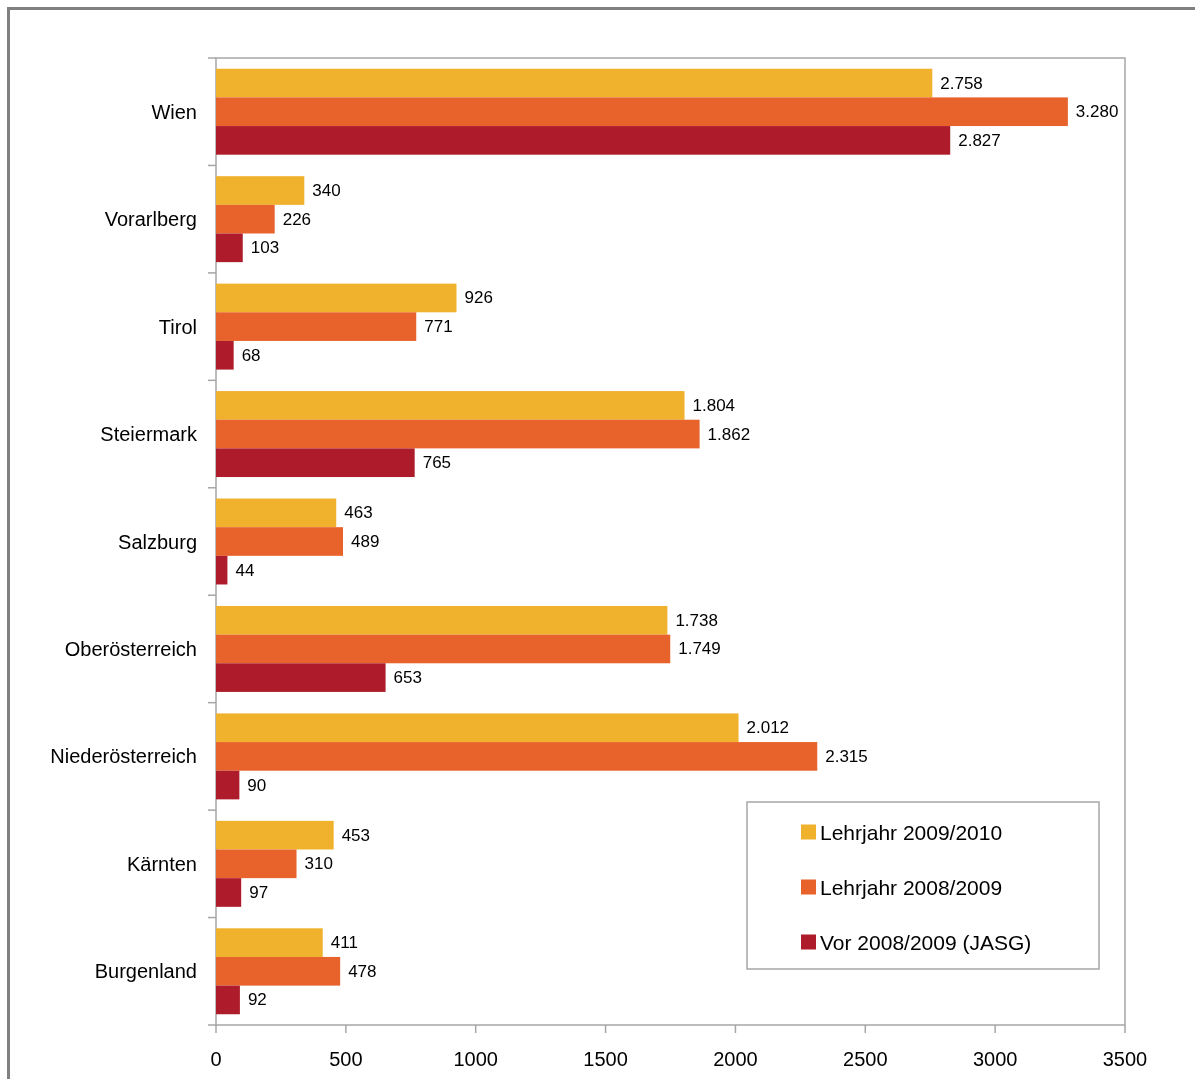 This screenshot has height=1079, width=1195. I want to click on y-tick-label: Kärnten, so click(161, 863).